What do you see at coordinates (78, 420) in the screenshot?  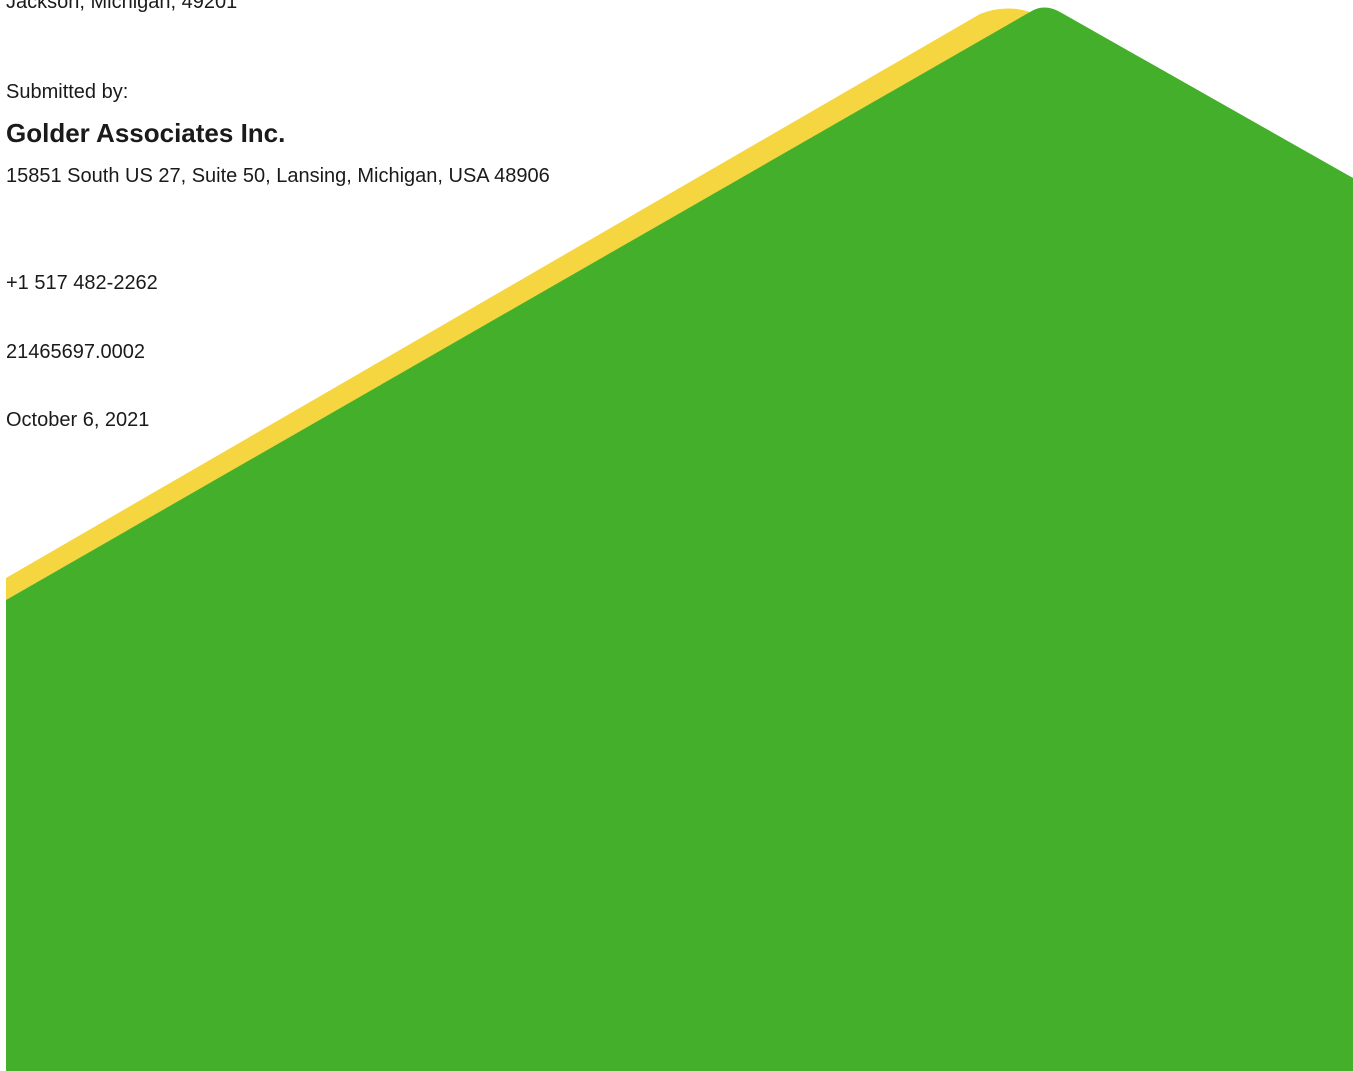 I see `report-date: October 6, 2021` at bounding box center [78, 420].